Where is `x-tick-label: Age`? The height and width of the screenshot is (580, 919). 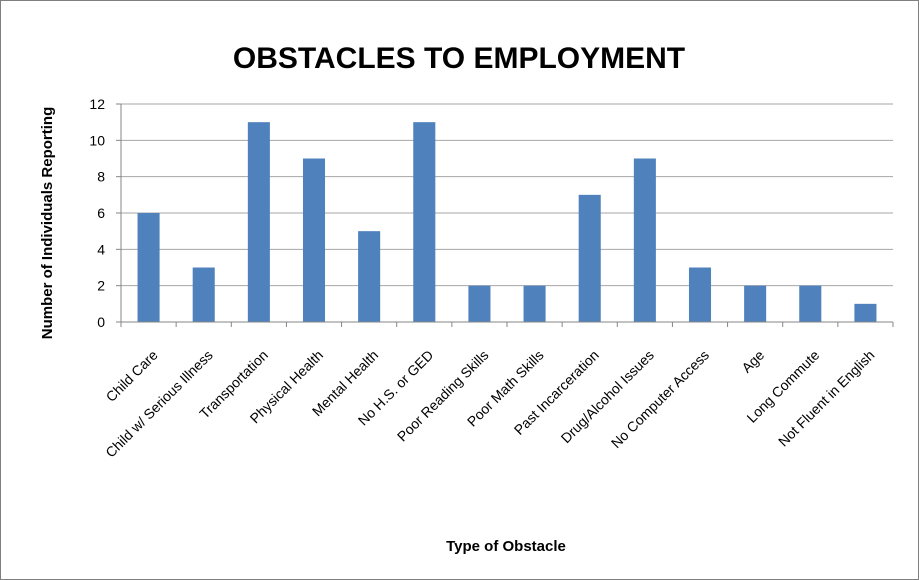
x-tick-label: Age is located at coordinates (752, 361).